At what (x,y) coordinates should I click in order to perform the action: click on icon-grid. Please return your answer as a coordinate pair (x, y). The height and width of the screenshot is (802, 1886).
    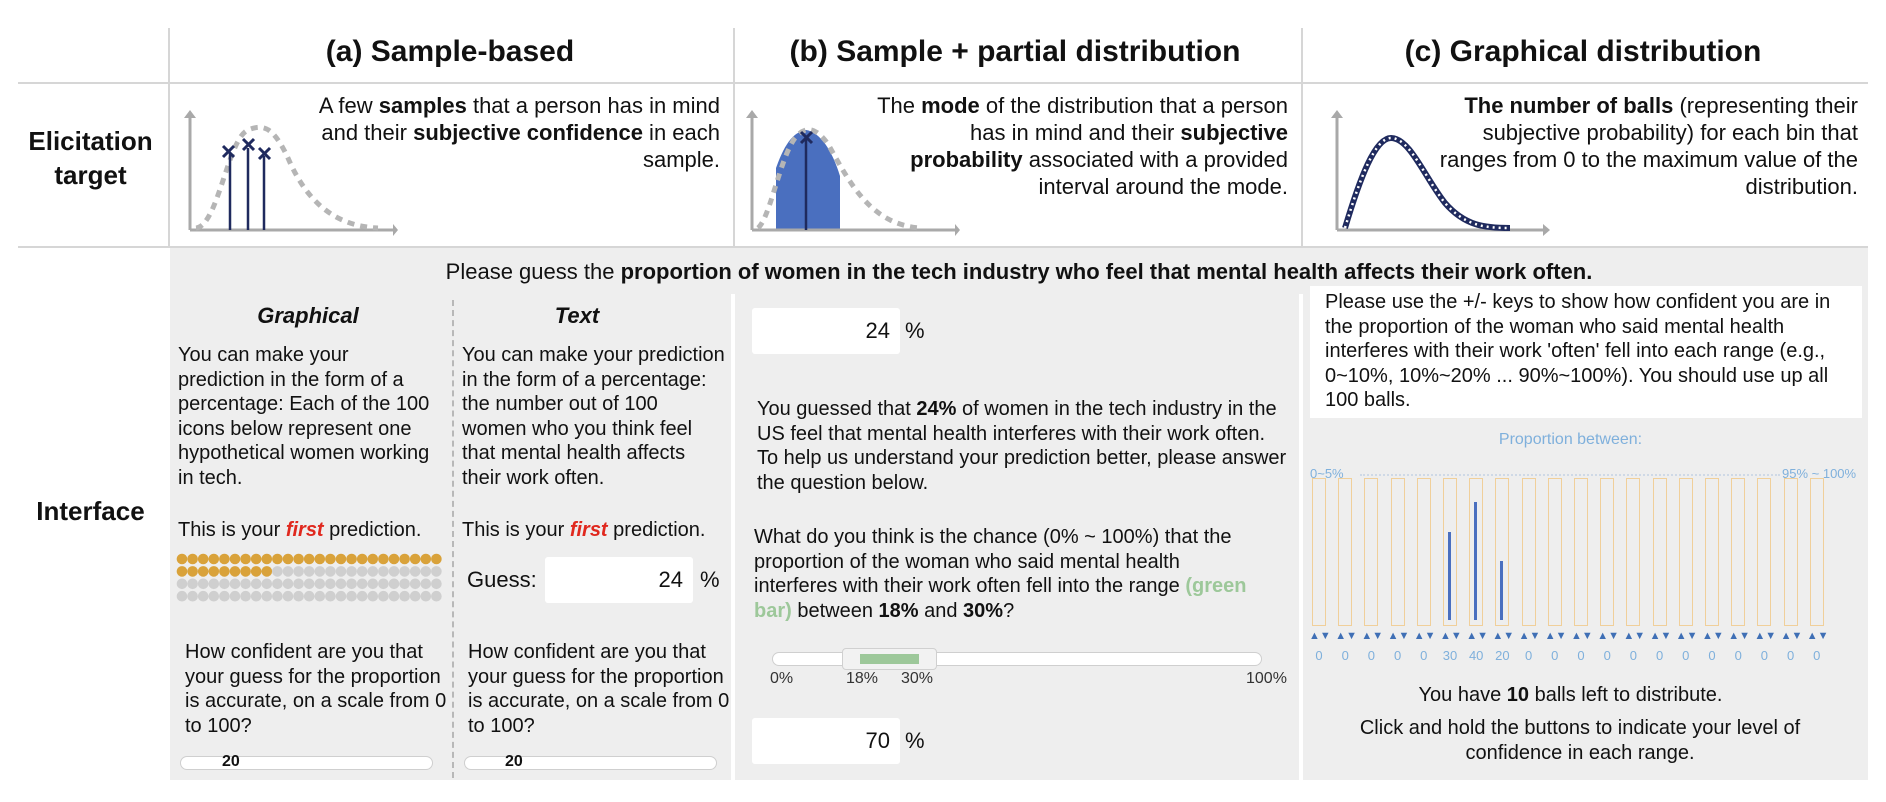
    Looking at the image, I should click on (309, 586).